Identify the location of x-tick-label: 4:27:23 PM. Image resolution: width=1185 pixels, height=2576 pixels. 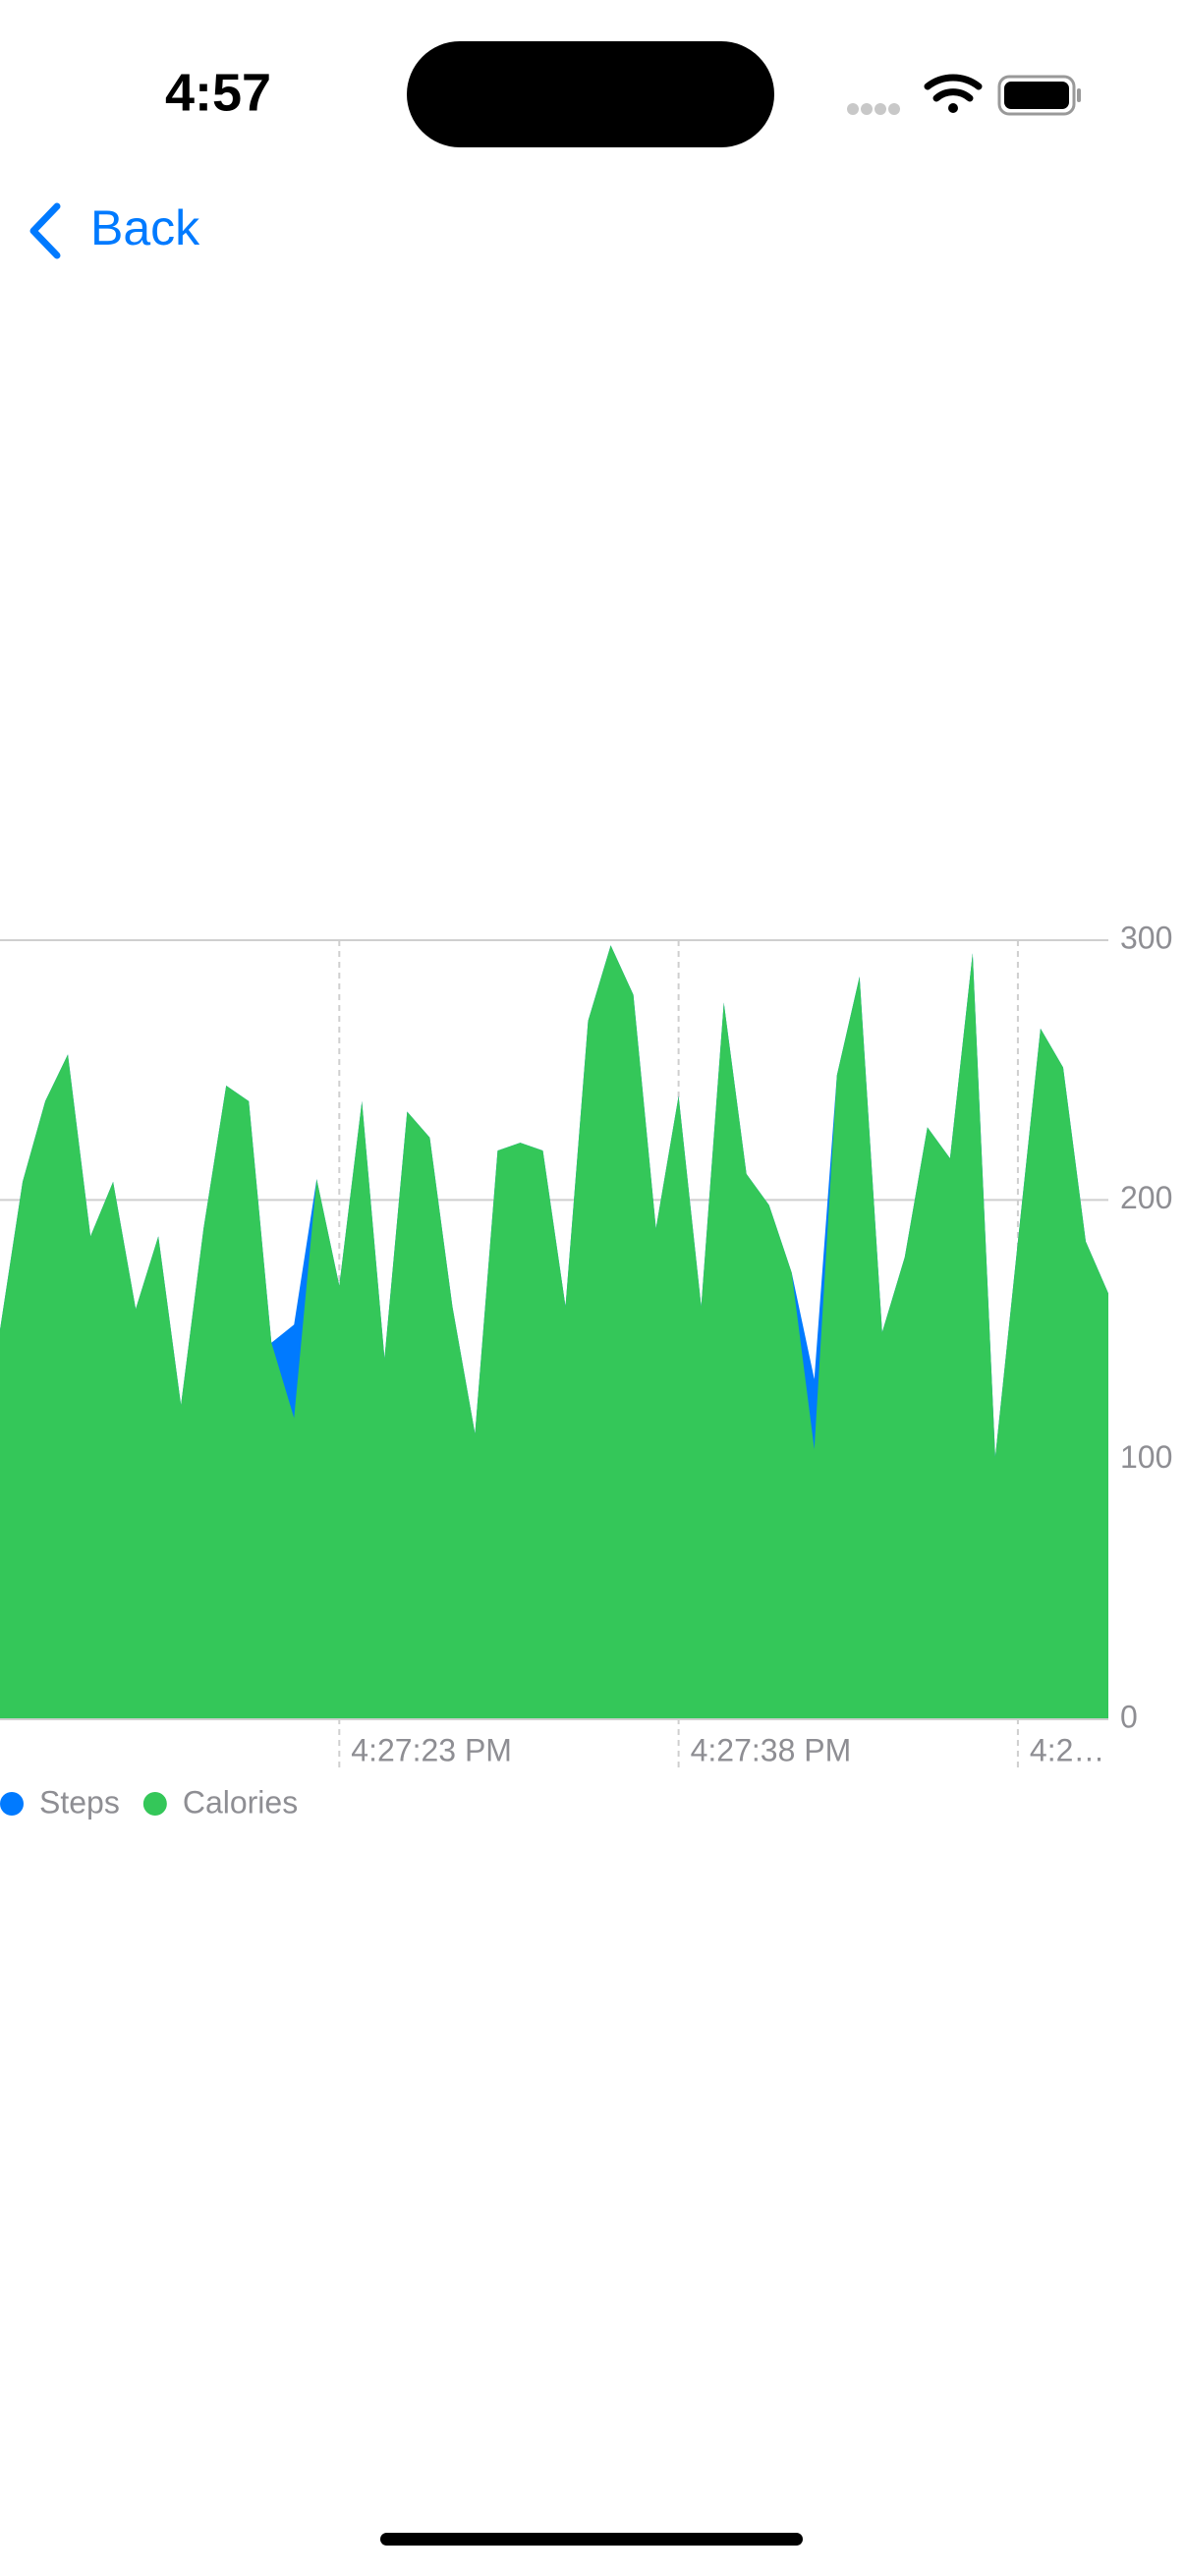
(432, 1749).